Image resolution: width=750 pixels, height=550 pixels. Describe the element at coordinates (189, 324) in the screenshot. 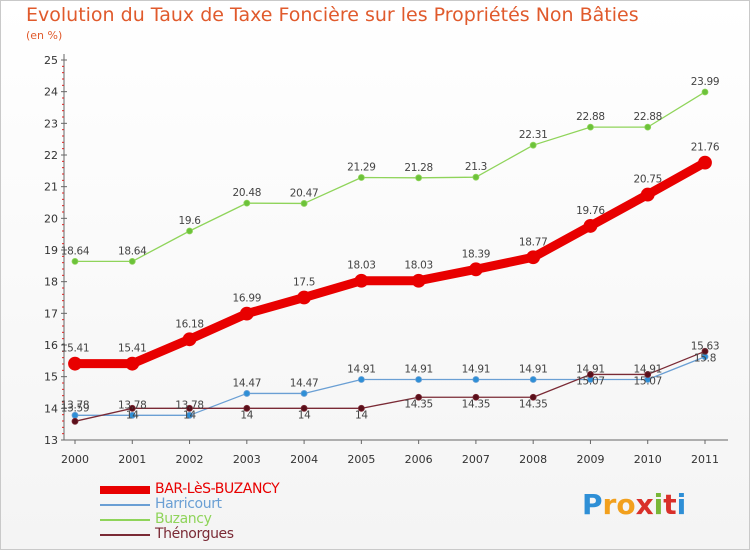

I see `data-label: 16.18` at that location.